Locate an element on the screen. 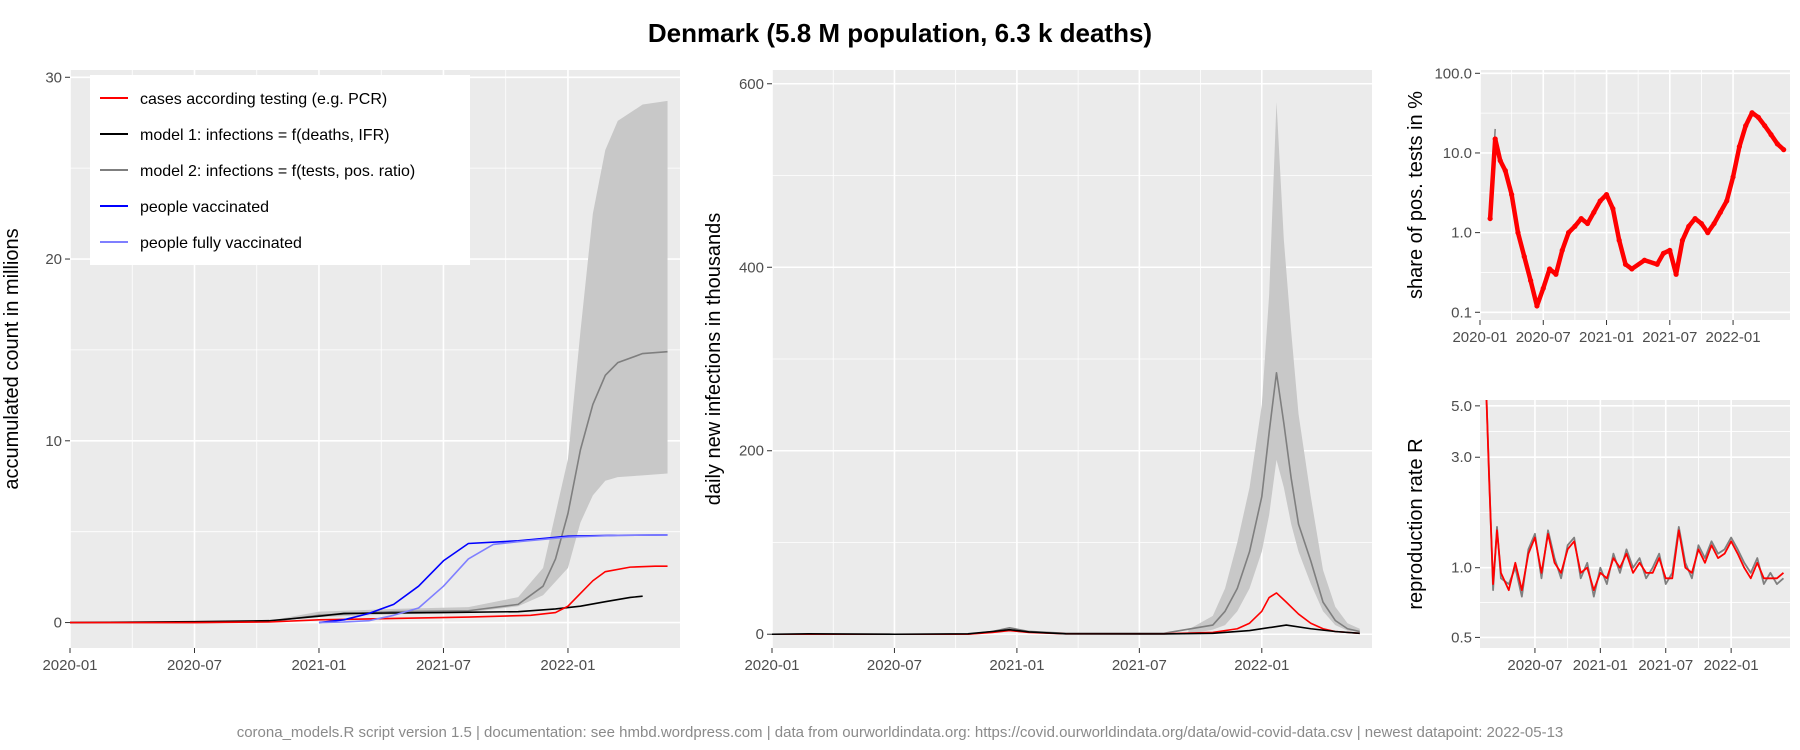 The image size is (1800, 750). legend-label-fully-vaccinated: people fully vaccinated is located at coordinates (221, 243).